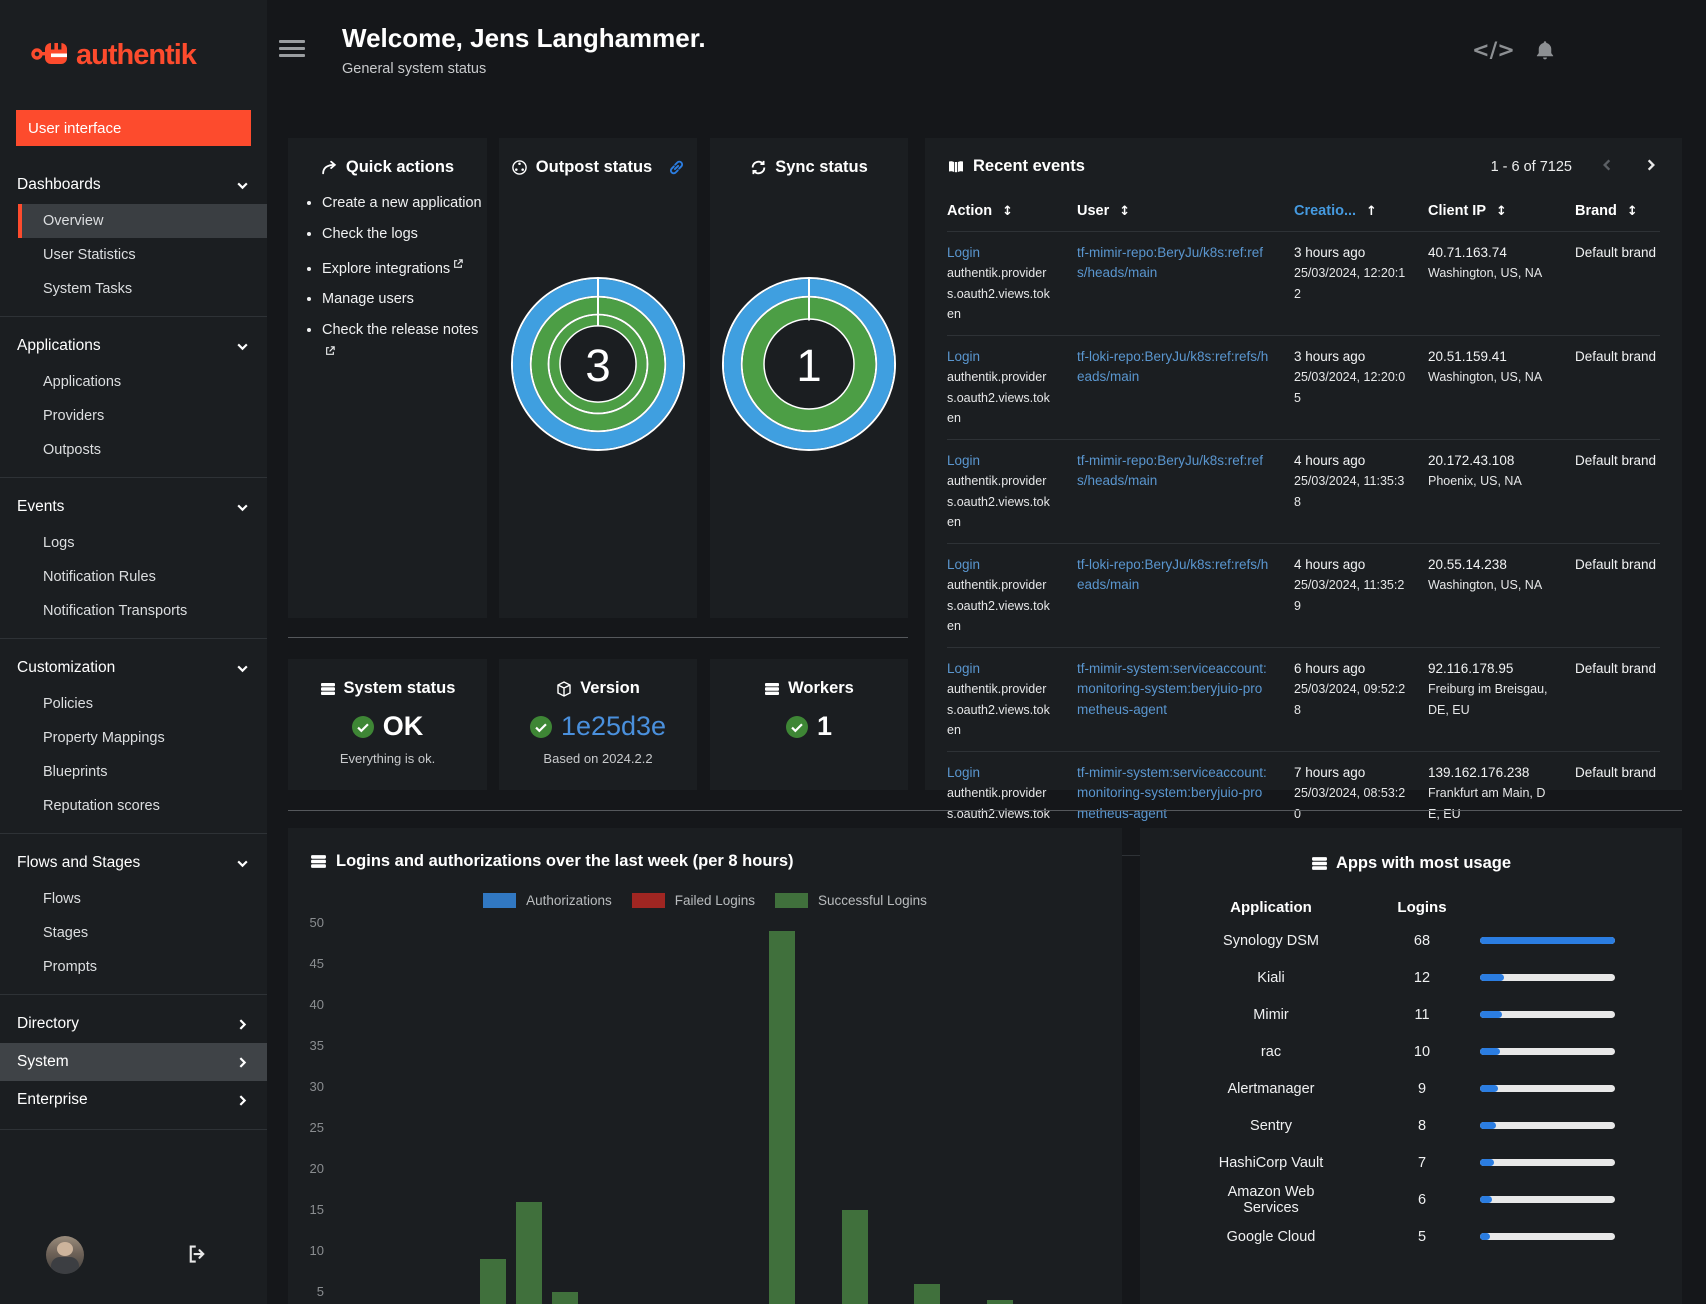 The height and width of the screenshot is (1304, 1706). What do you see at coordinates (82, 382) in the screenshot?
I see `sidebar-item-applications: Applications` at bounding box center [82, 382].